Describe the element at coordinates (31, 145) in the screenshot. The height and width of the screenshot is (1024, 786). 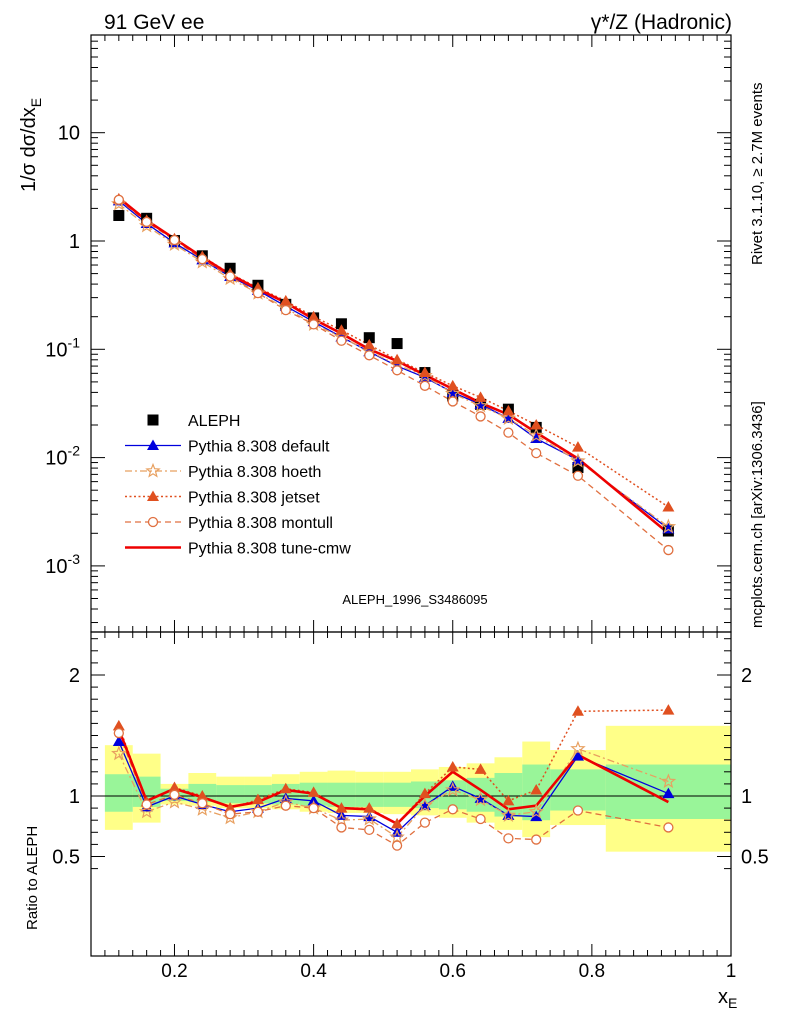
I see `top-ylabel: 1/σ dσ/dxE` at that location.